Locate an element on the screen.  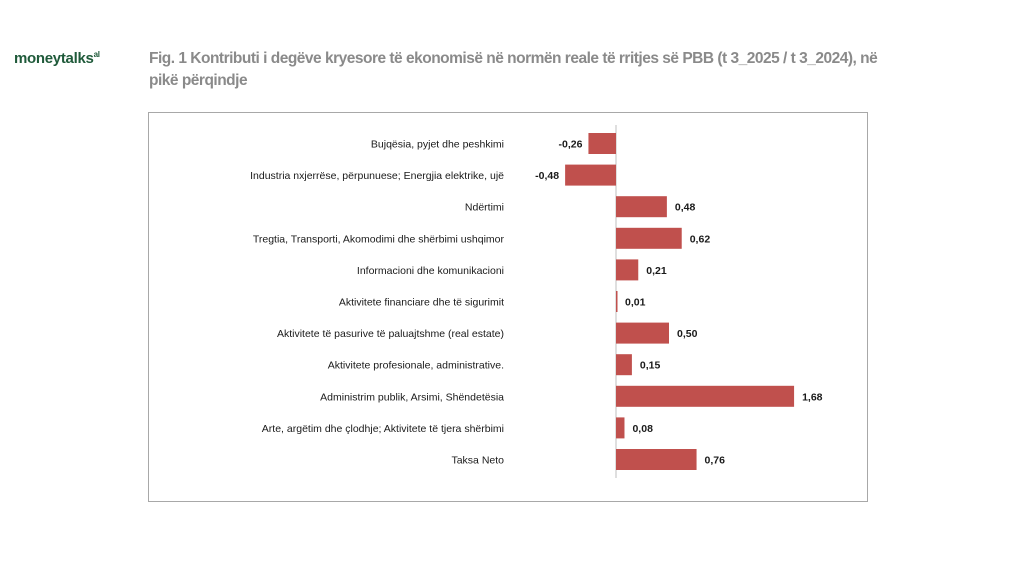
brand-logo: moneytalksal is located at coordinates (57, 58).